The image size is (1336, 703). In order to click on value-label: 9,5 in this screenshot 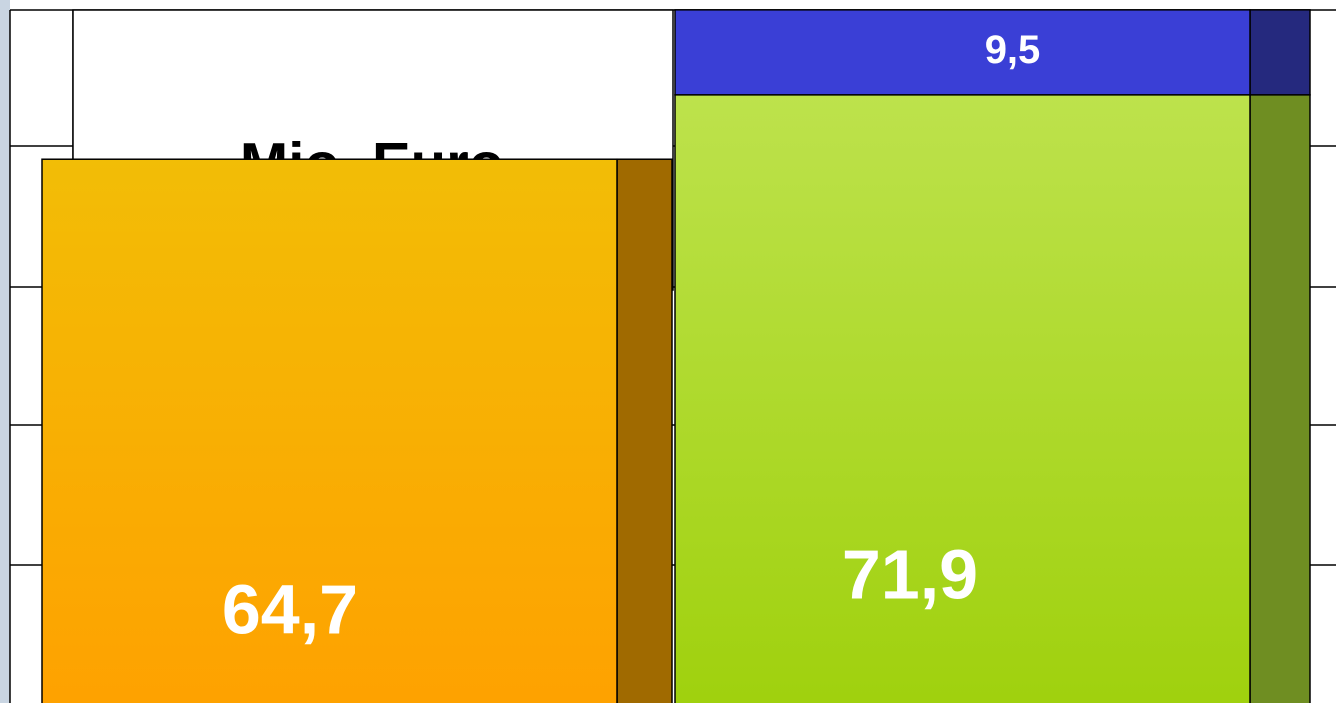, I will do `click(1013, 50)`.